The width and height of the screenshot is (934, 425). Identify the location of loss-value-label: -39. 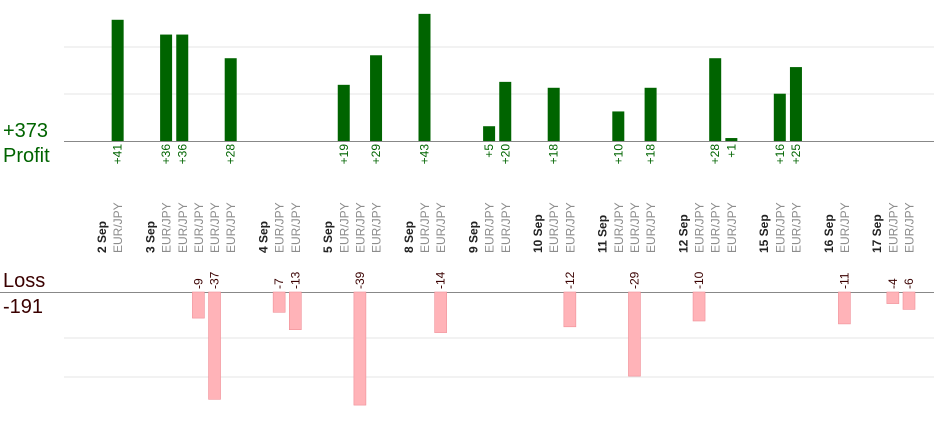
(360, 280).